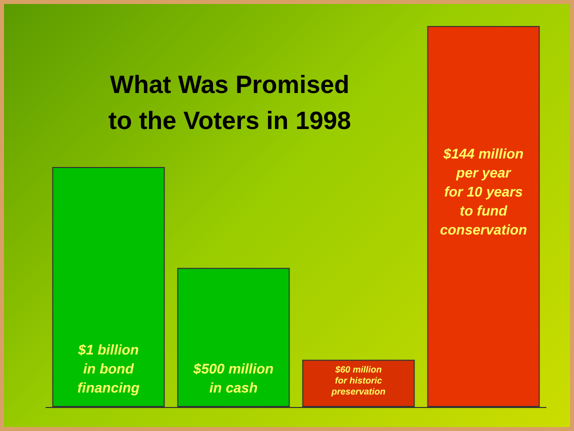  I want to click on annotation: $500 million in cash, so click(233, 378).